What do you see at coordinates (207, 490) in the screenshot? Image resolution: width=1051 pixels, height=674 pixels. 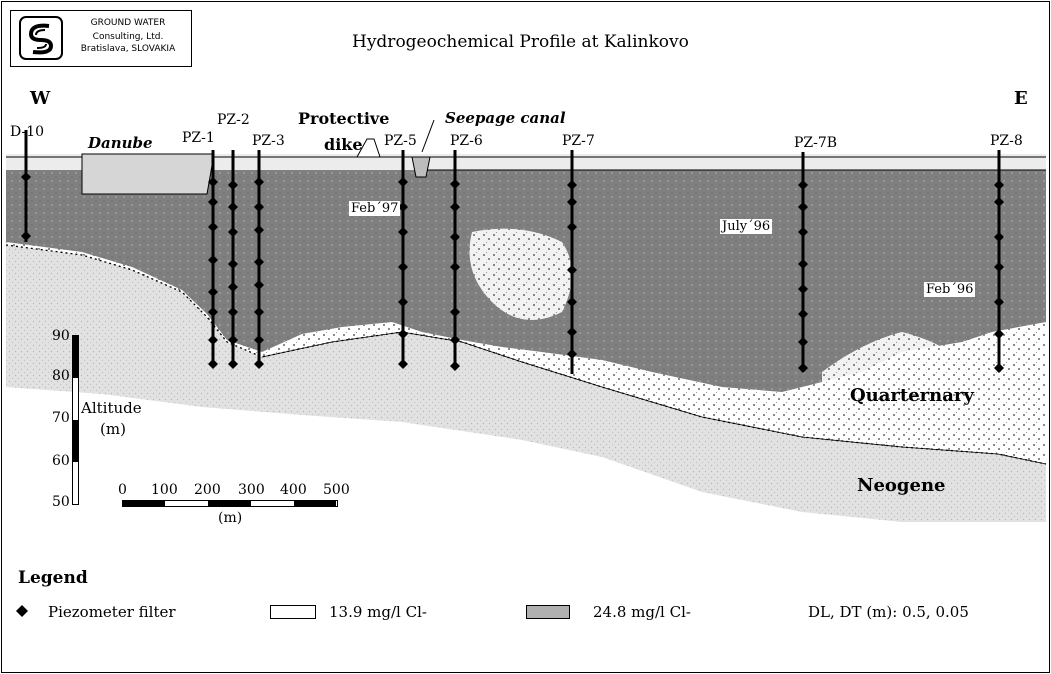 I see `distance-tick-200: 200` at bounding box center [207, 490].